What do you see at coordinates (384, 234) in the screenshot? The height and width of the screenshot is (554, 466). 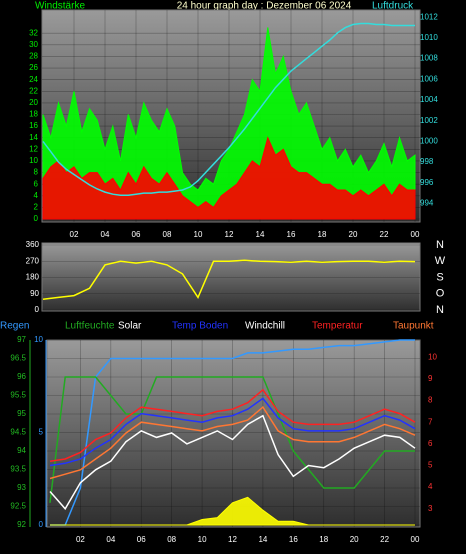 I see `x-tick-label: 22` at bounding box center [384, 234].